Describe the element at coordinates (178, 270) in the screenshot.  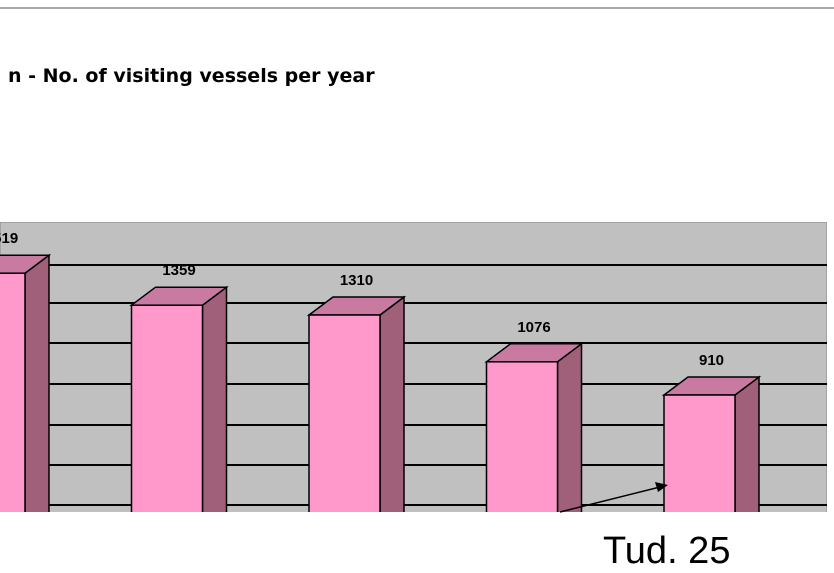
I see `value-label: 1359` at that location.